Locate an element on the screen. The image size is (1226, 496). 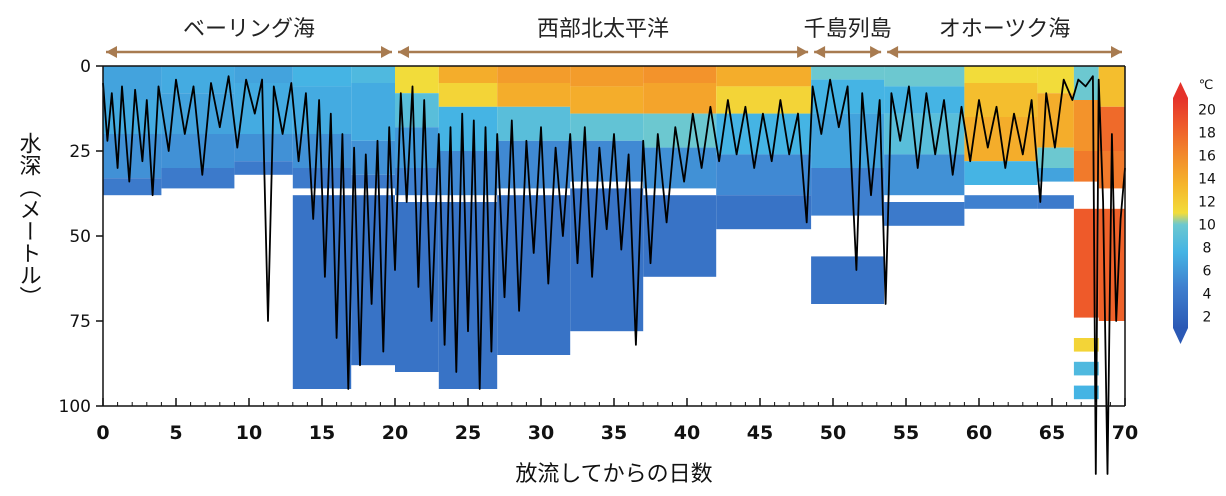
colorbar-tick-label: 12 is located at coordinates (1207, 203).